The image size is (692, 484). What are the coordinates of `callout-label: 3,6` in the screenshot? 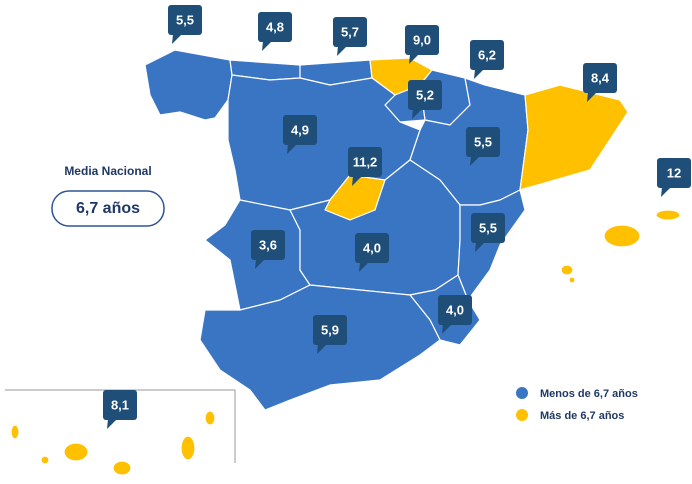 It's located at (268, 244).